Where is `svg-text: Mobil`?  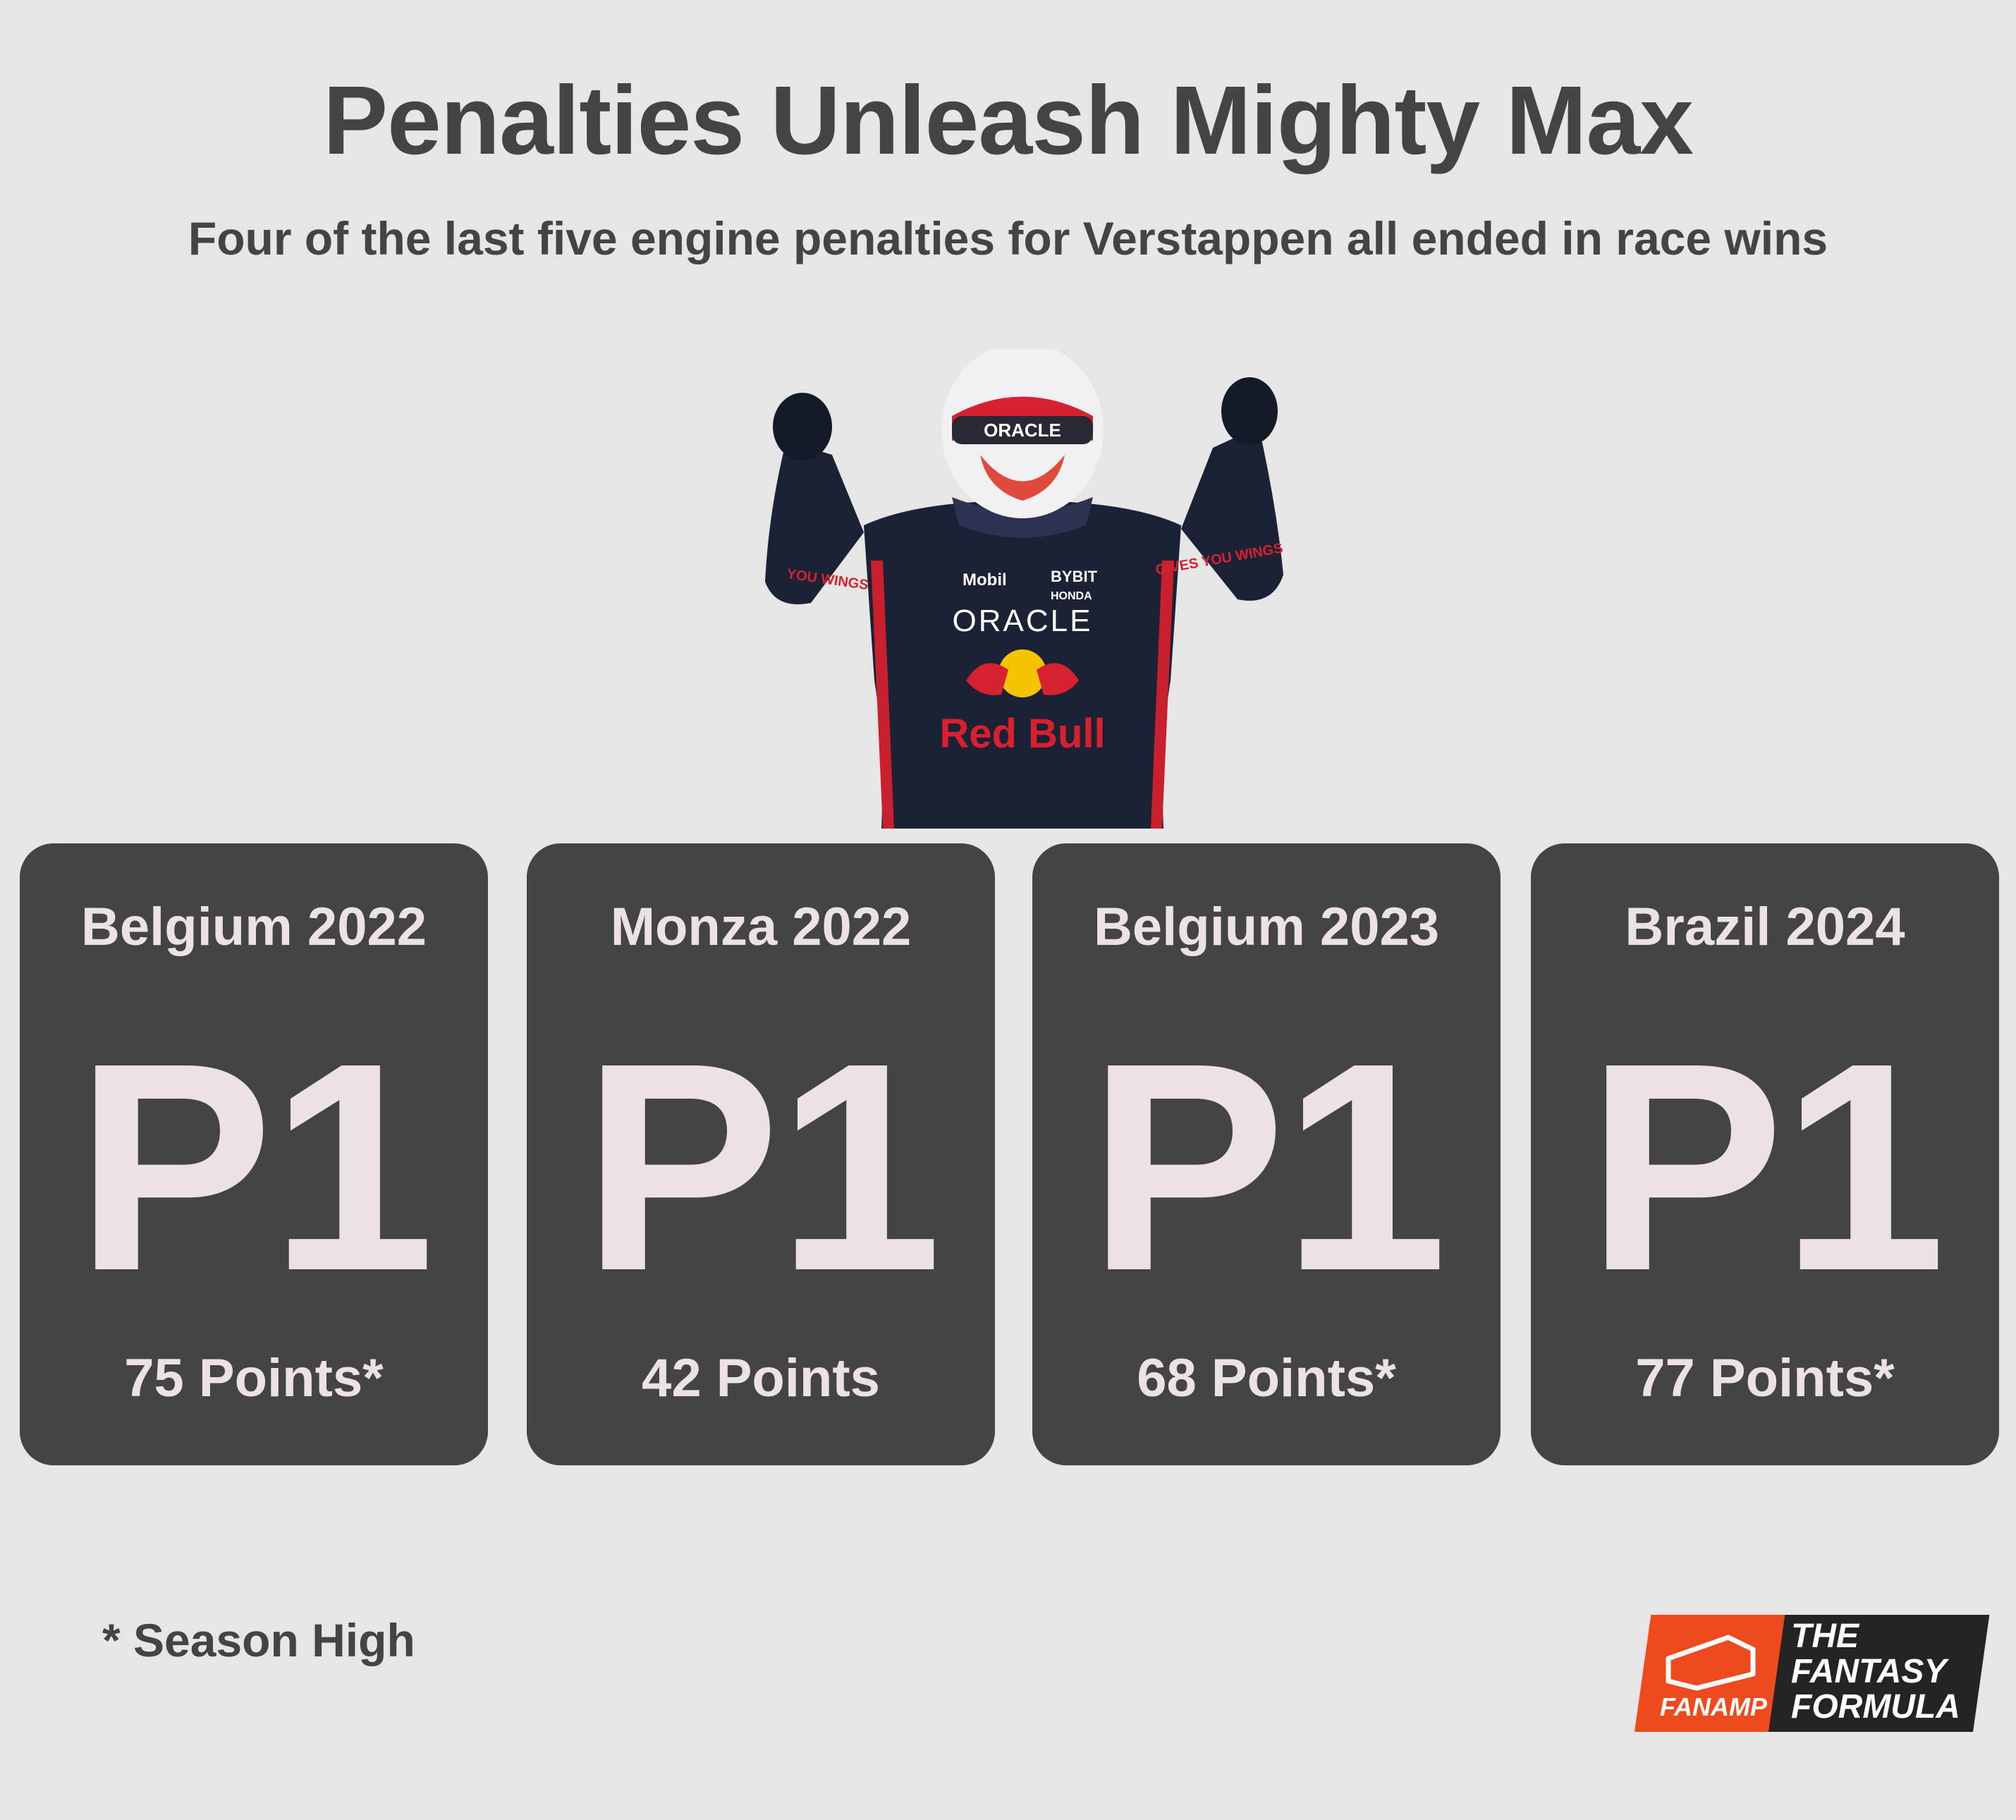 svg-text: Mobil is located at coordinates (985, 580).